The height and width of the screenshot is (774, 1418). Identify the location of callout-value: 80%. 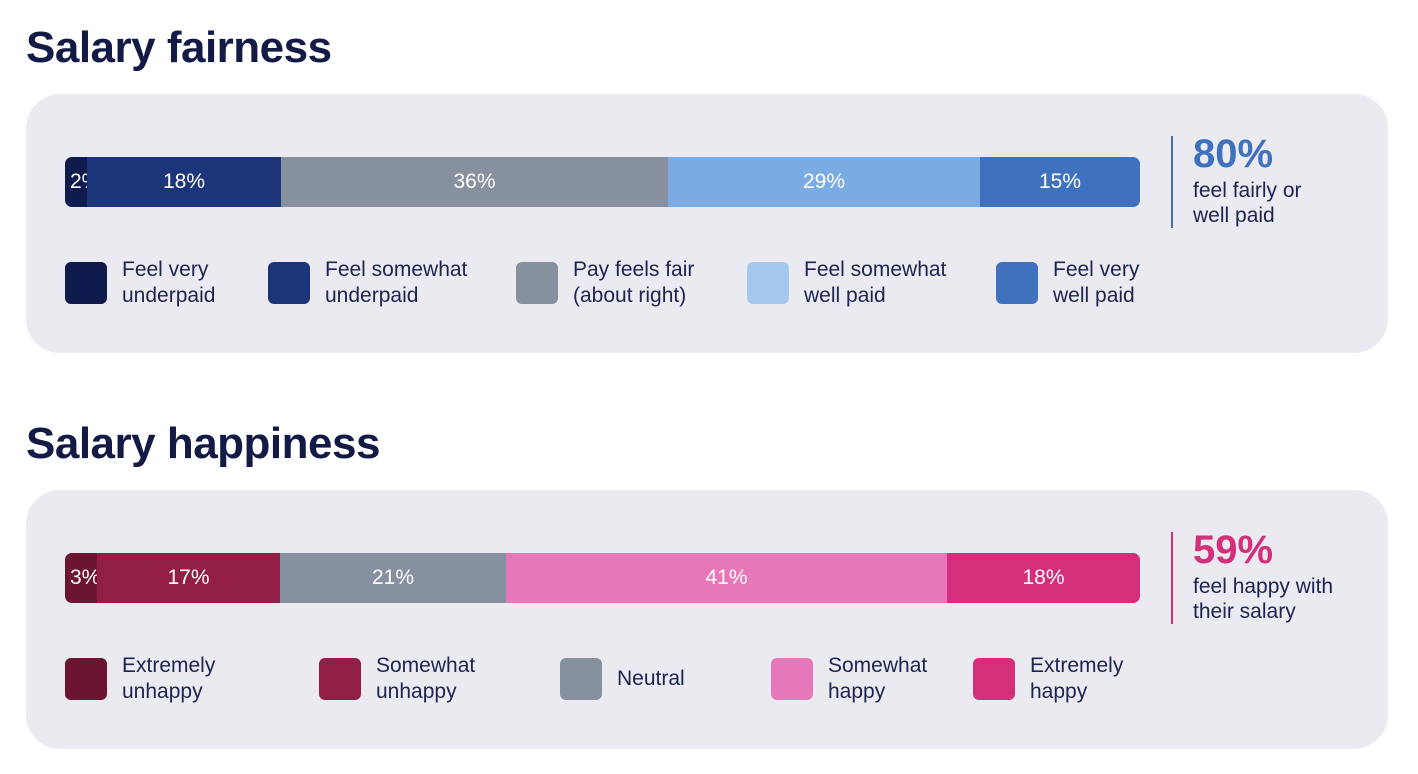
(1233, 154).